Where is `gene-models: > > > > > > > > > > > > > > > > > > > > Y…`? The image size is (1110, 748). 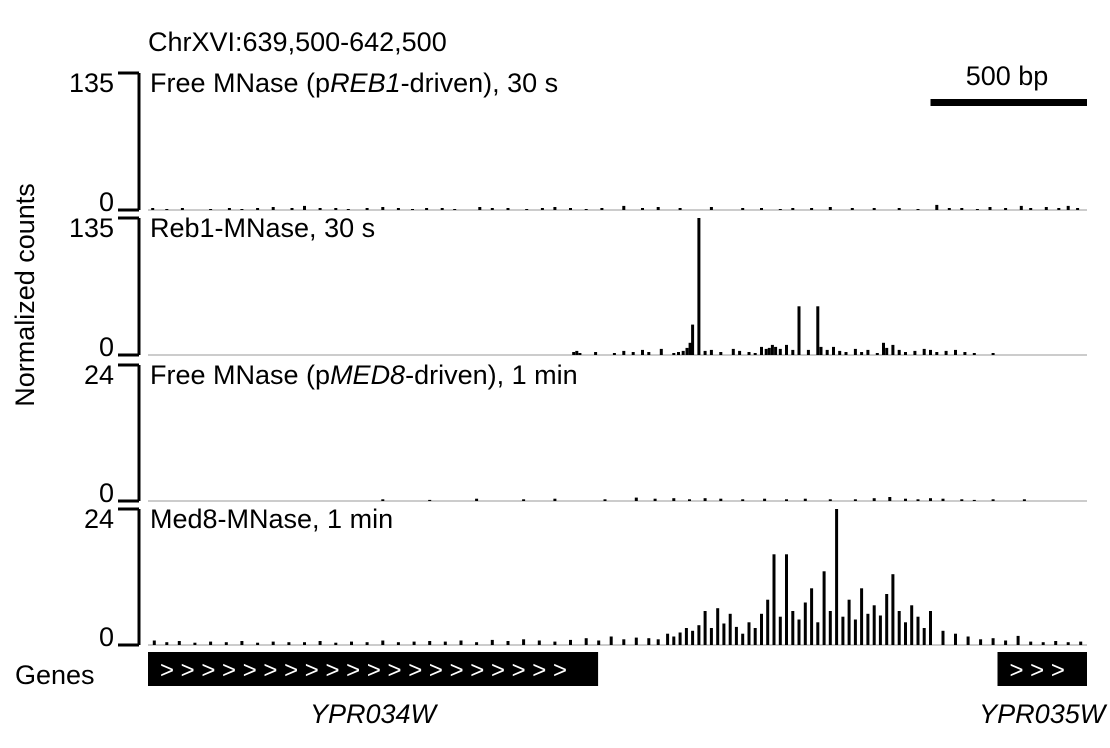 gene-models: > > > > > > > > > > > > > > > > > > > > Y… is located at coordinates (628, 690).